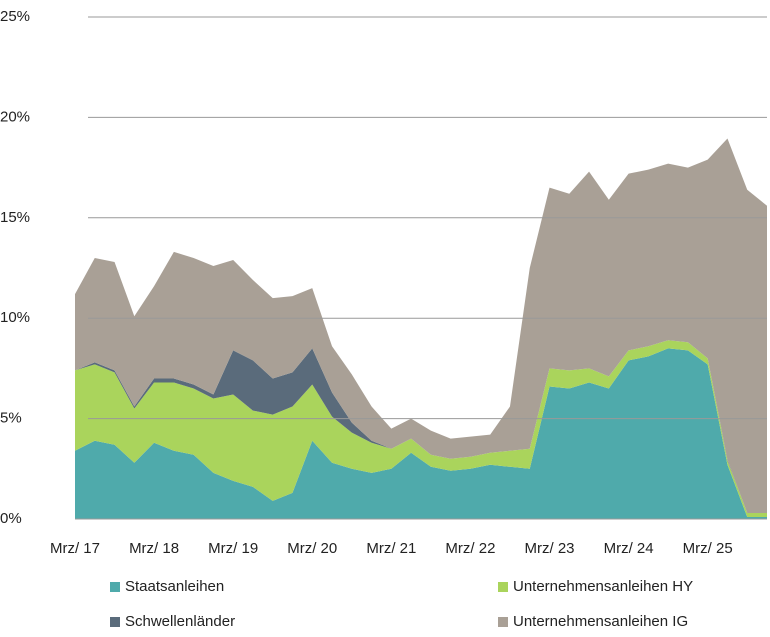  I want to click on x-tick-label: Mrz/ 20, so click(312, 548).